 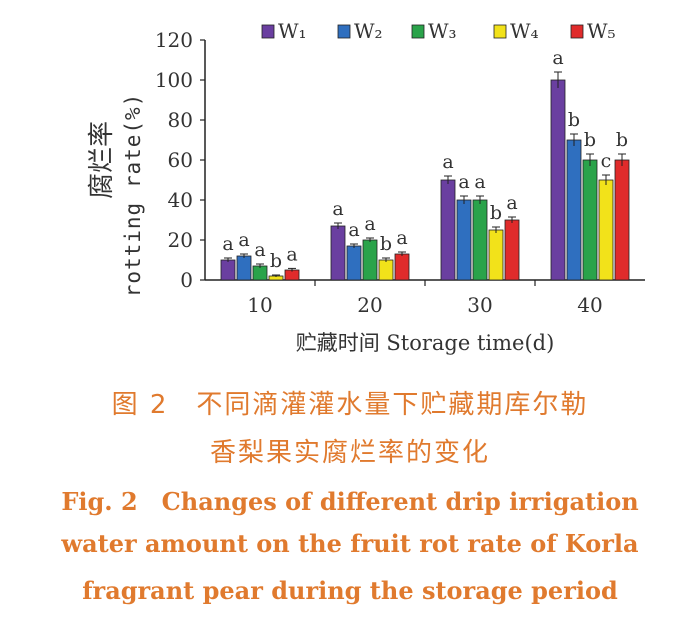 I want to click on legend-label: W₅, so click(x=601, y=31).